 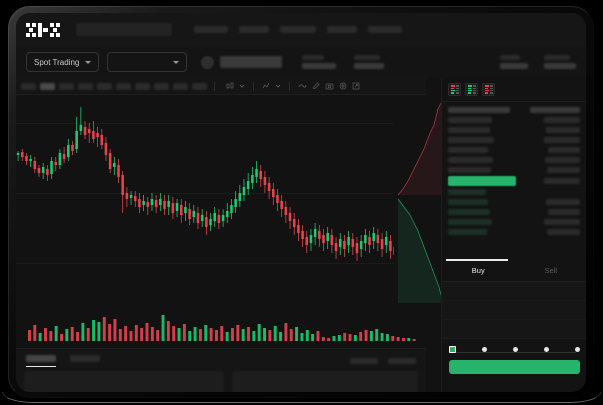 I want to click on line-tool-icon, so click(x=302, y=86).